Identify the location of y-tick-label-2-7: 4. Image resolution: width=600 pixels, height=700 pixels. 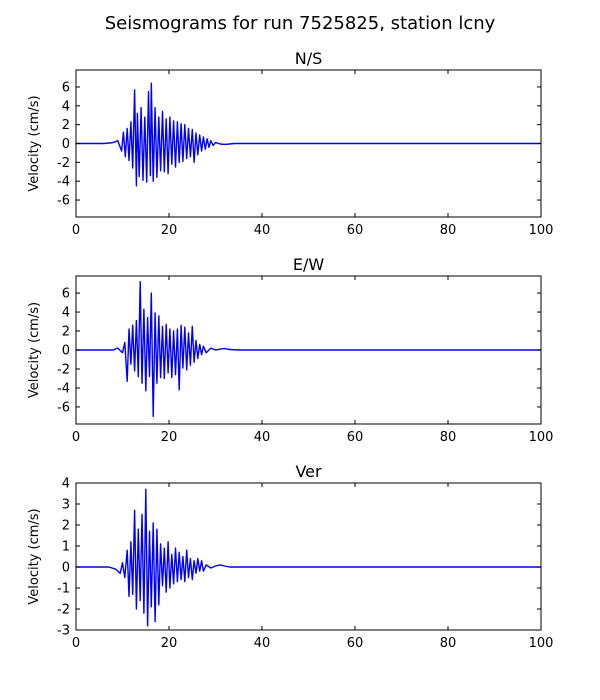
(66, 484).